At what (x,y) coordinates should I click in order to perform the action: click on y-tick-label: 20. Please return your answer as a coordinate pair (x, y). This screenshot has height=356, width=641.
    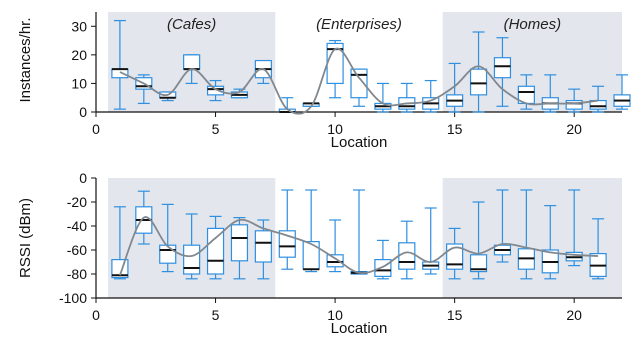
    Looking at the image, I should click on (79, 55).